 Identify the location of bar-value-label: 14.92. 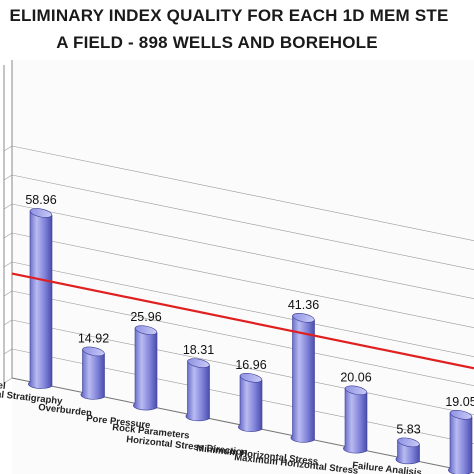
(93, 338).